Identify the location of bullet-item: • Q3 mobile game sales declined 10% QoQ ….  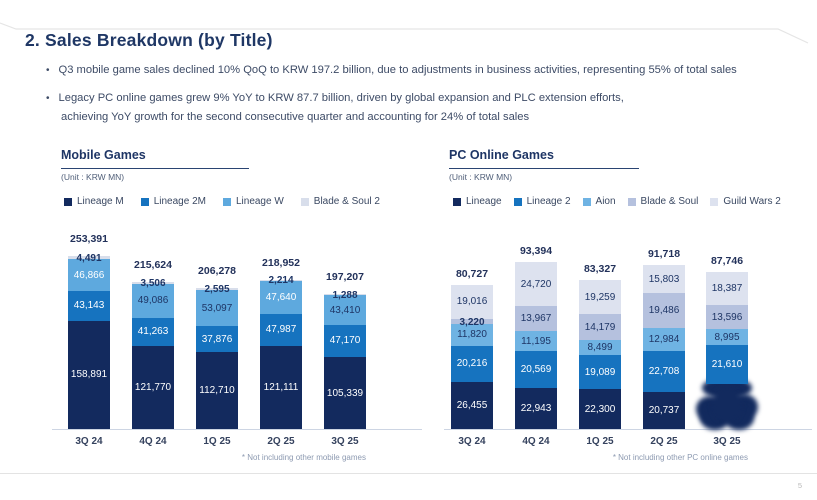
(421, 71).